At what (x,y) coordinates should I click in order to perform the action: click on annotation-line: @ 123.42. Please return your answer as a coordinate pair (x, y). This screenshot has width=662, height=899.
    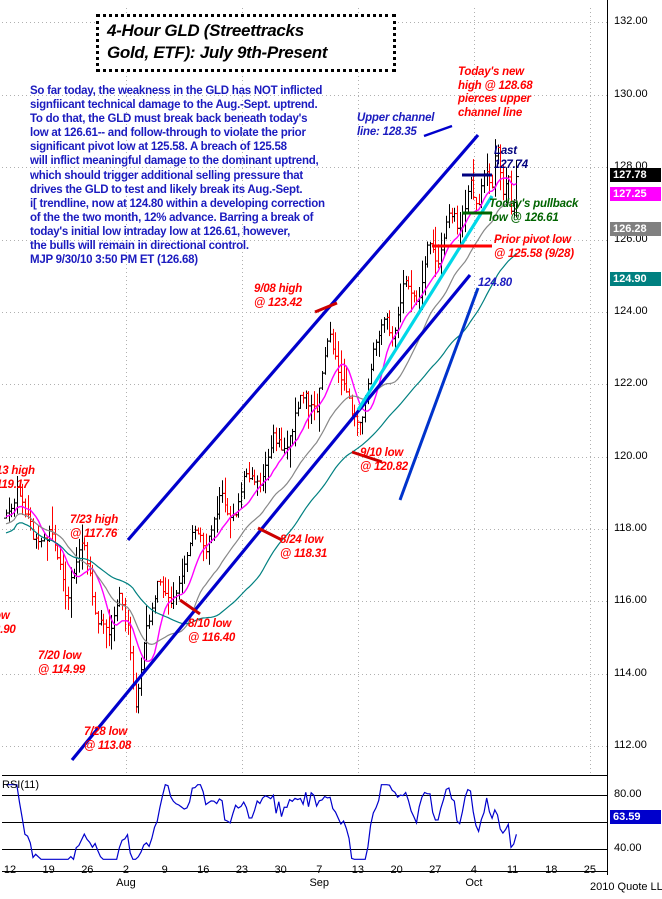
    Looking at the image, I should click on (278, 302).